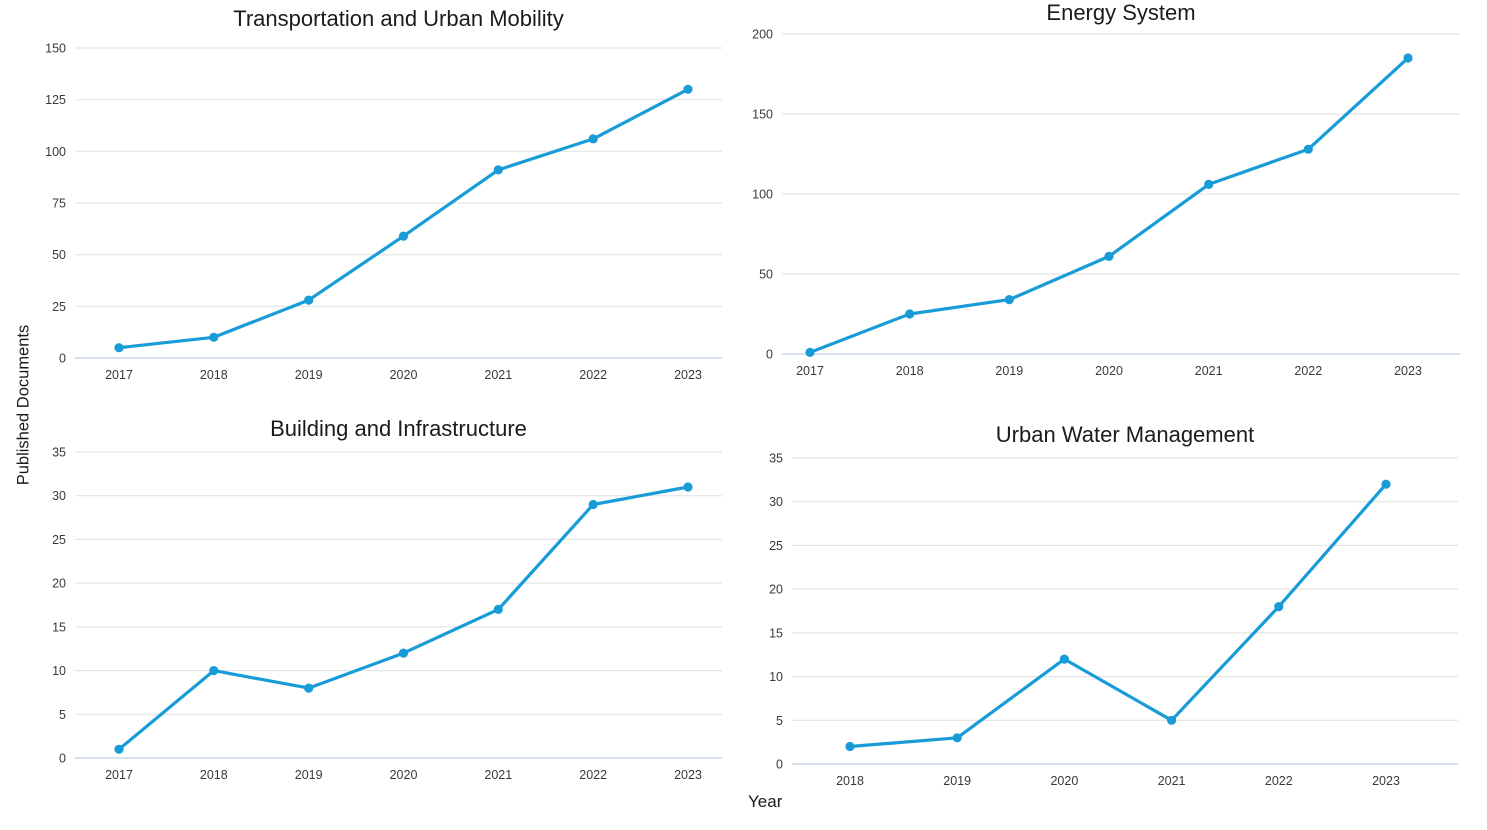 The width and height of the screenshot is (1487, 830). I want to click on chart-title: Building and Infrastructure, so click(398, 428).